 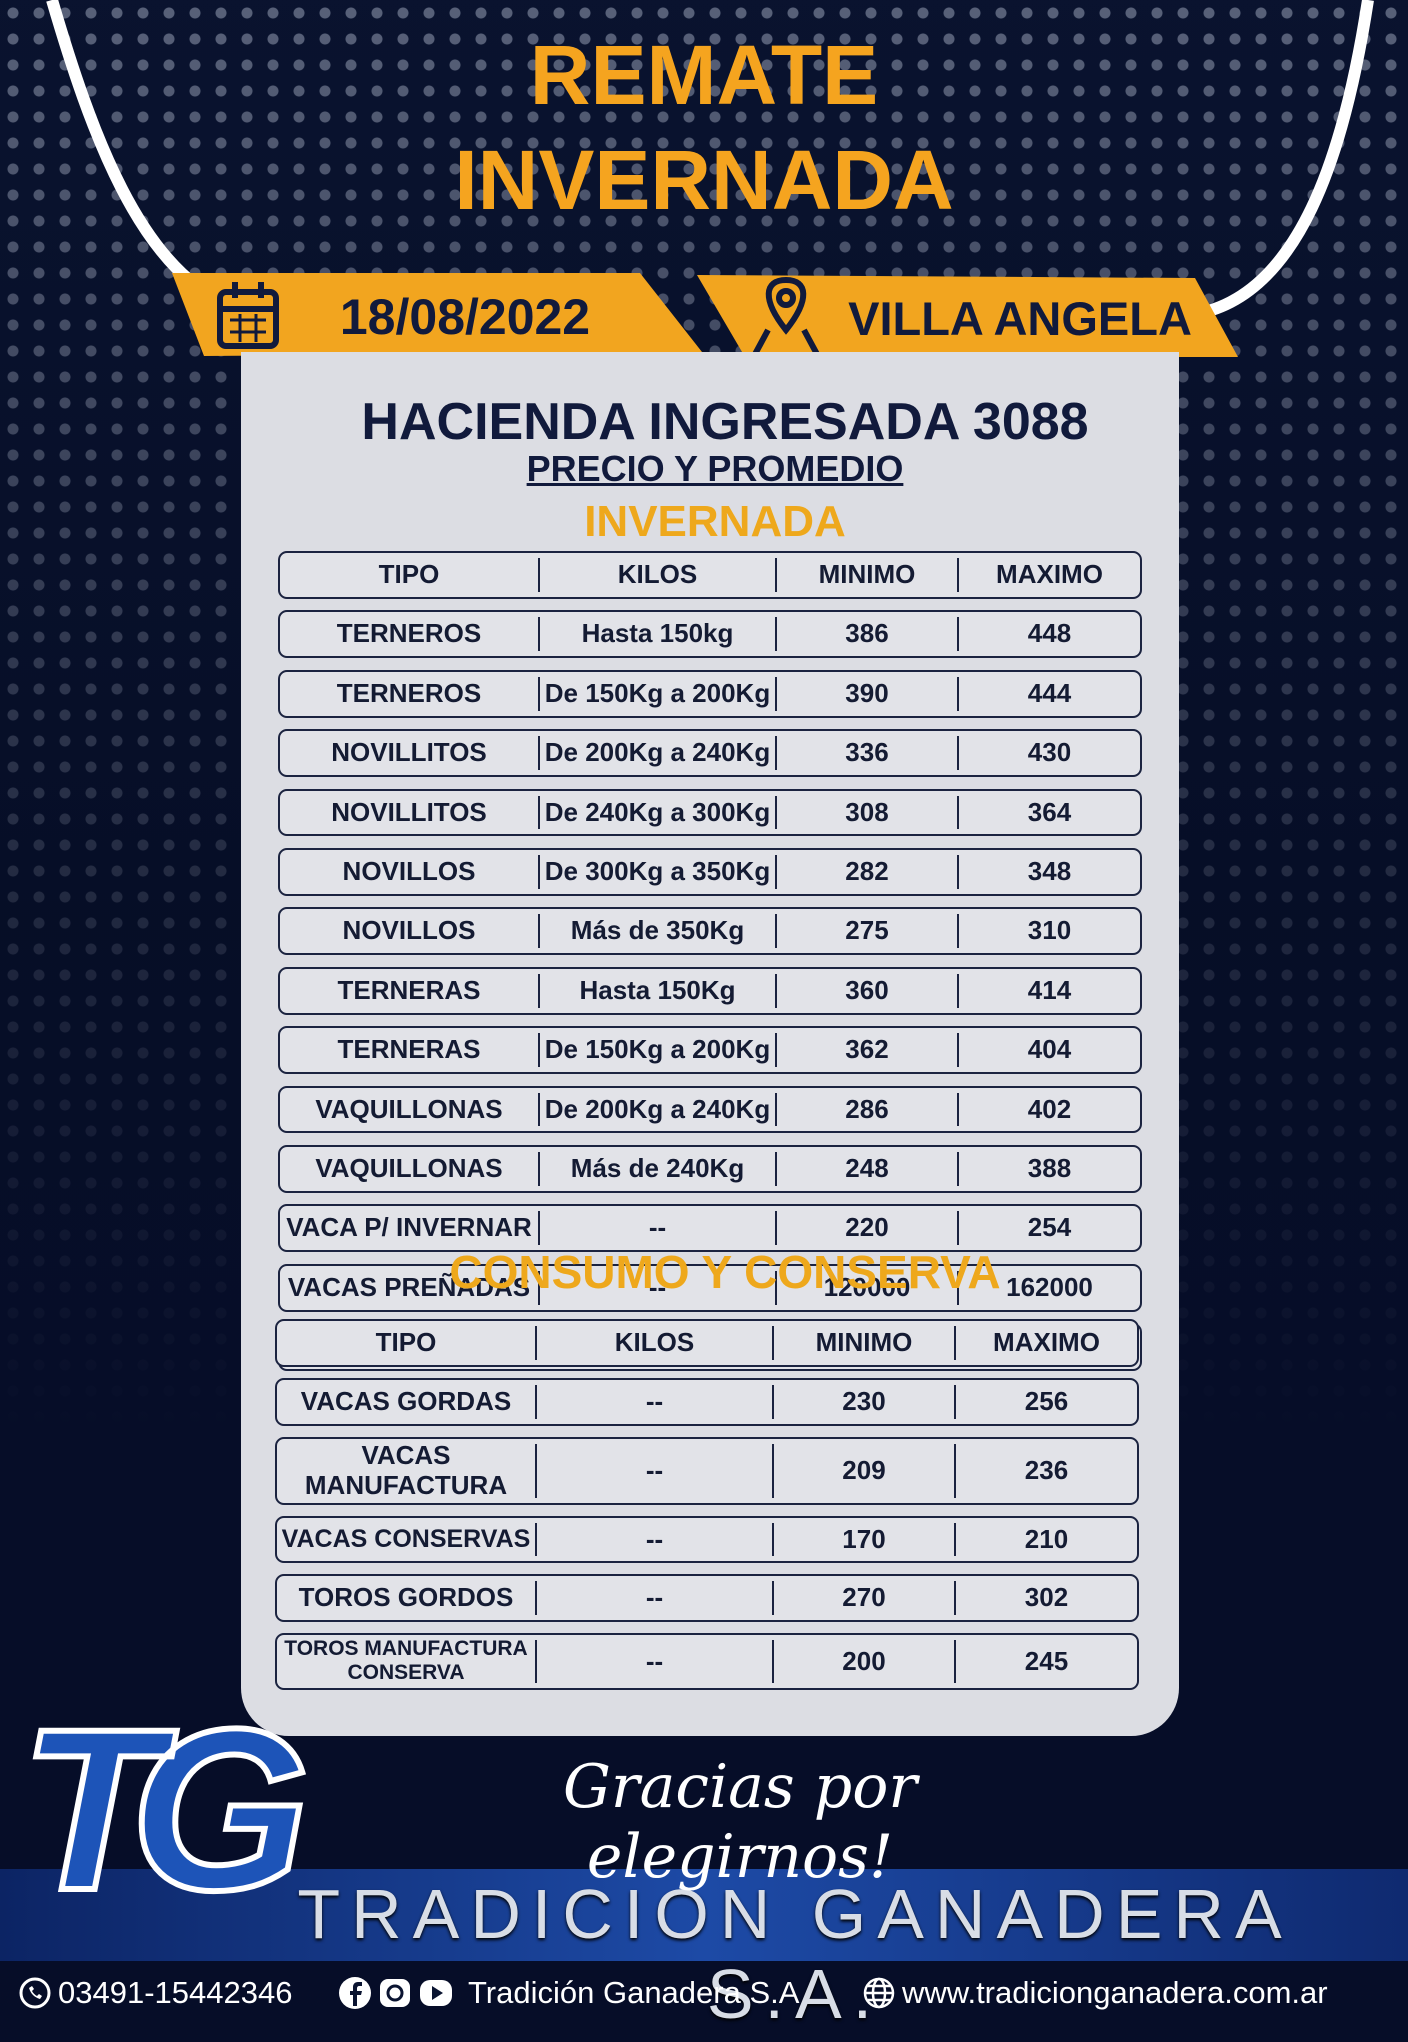 What do you see at coordinates (1048, 812) in the screenshot?
I see `table-cell: 364` at bounding box center [1048, 812].